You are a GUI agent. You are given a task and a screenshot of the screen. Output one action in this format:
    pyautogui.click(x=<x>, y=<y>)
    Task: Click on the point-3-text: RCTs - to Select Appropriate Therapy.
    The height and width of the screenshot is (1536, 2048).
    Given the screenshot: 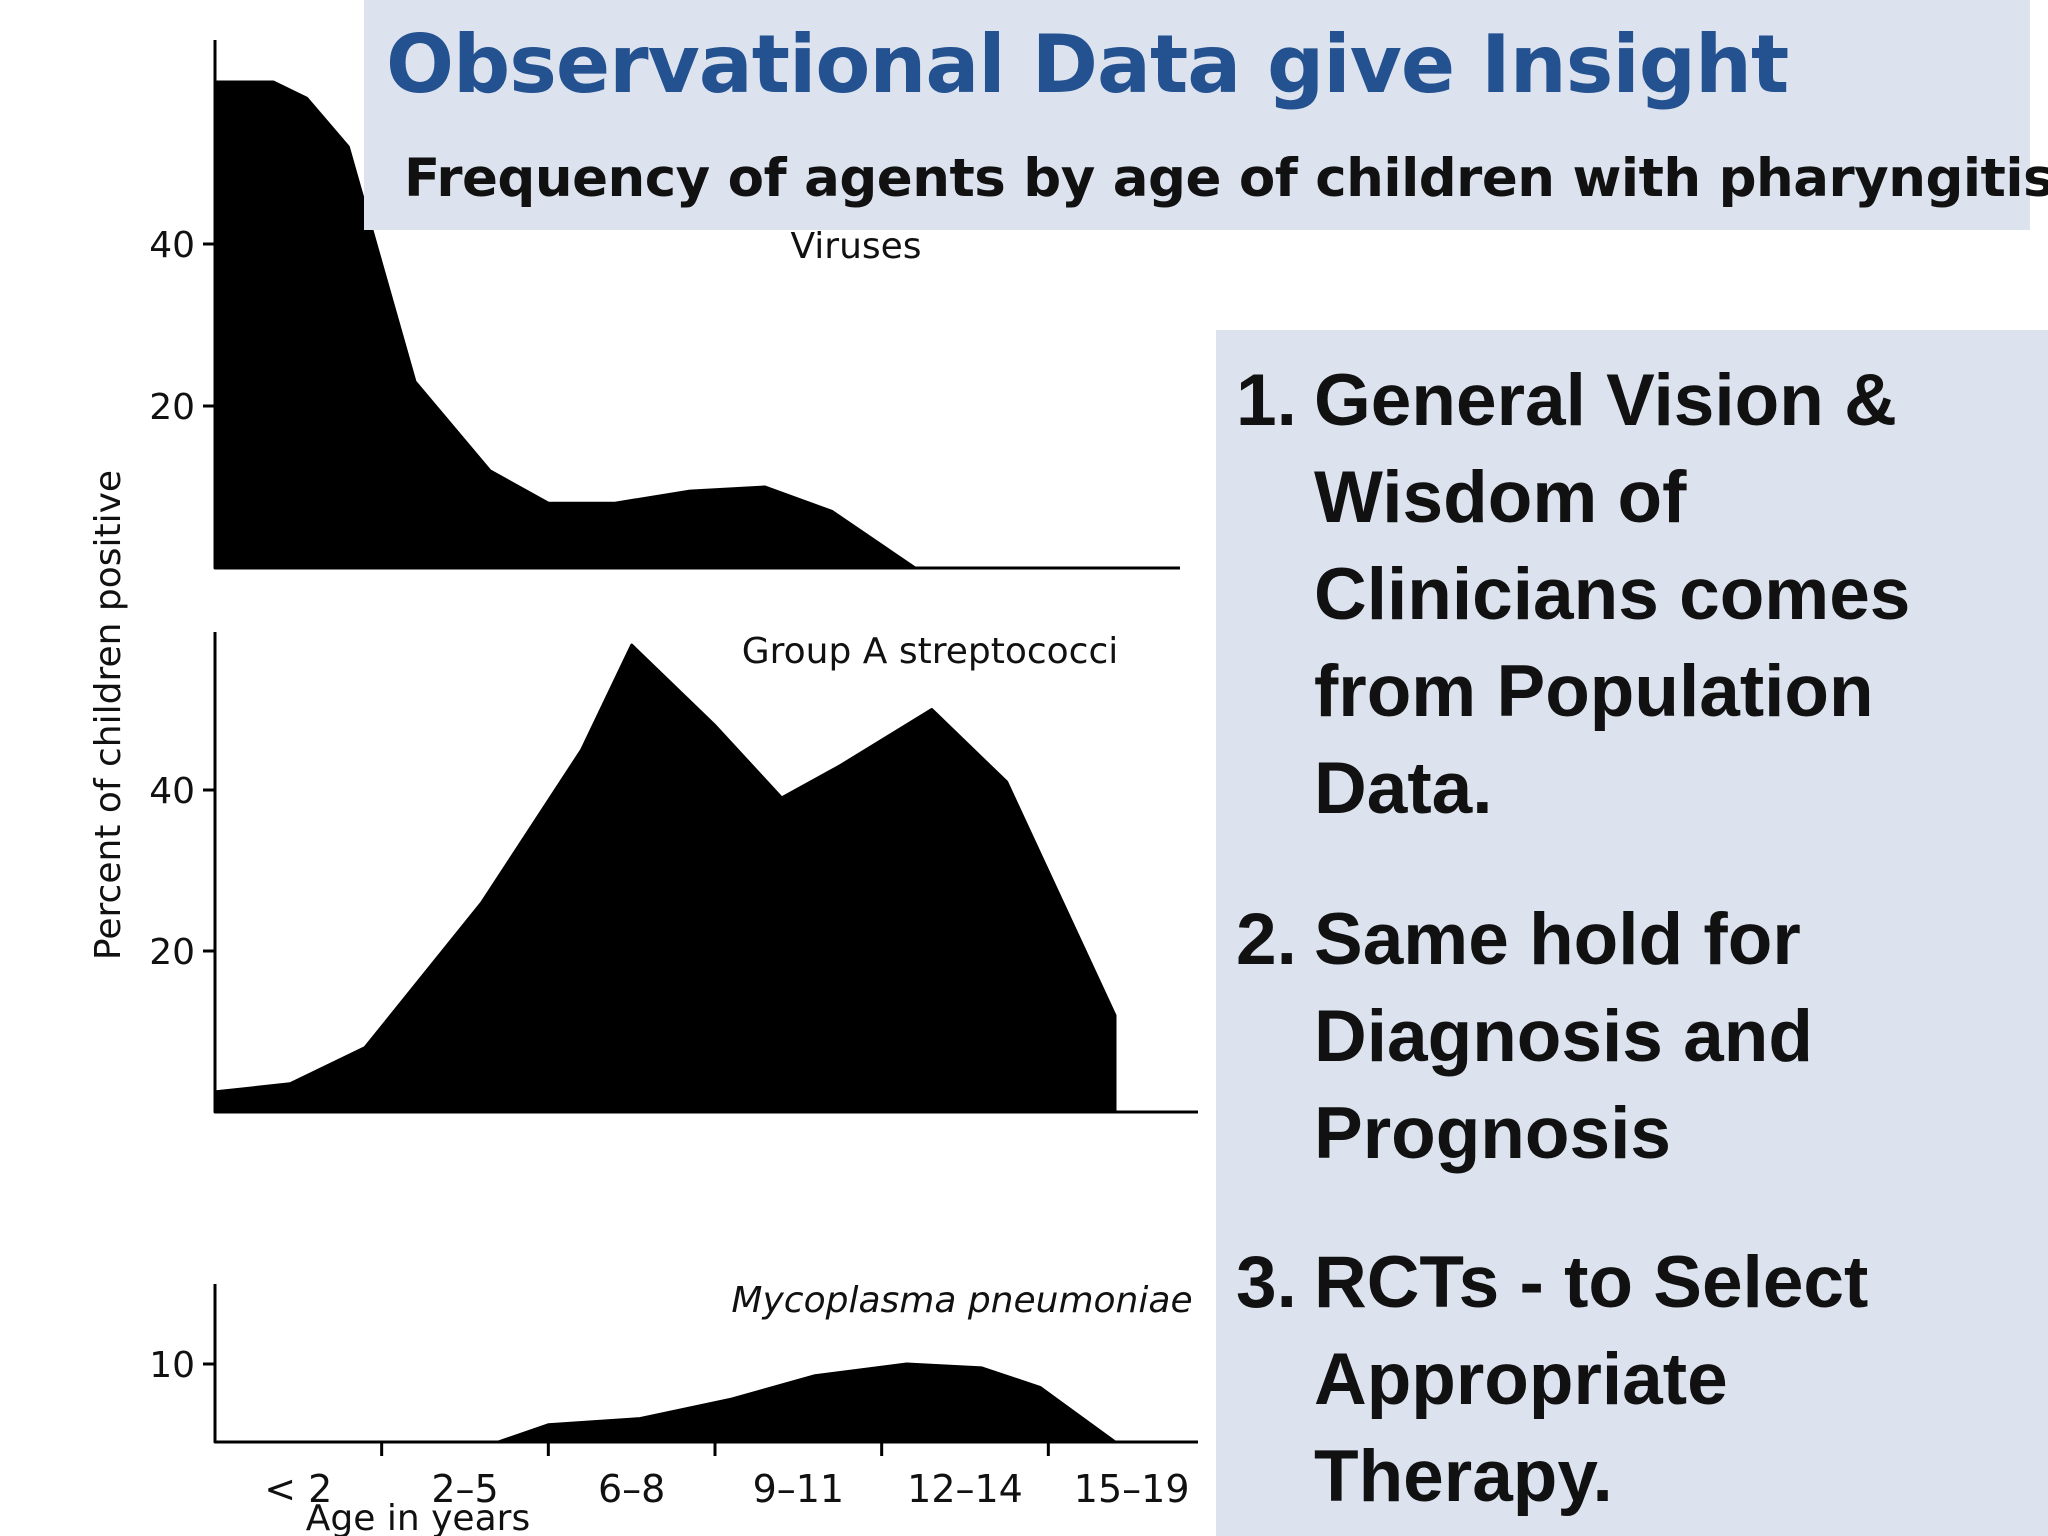 What is the action you would take?
    pyautogui.click(x=1591, y=1379)
    